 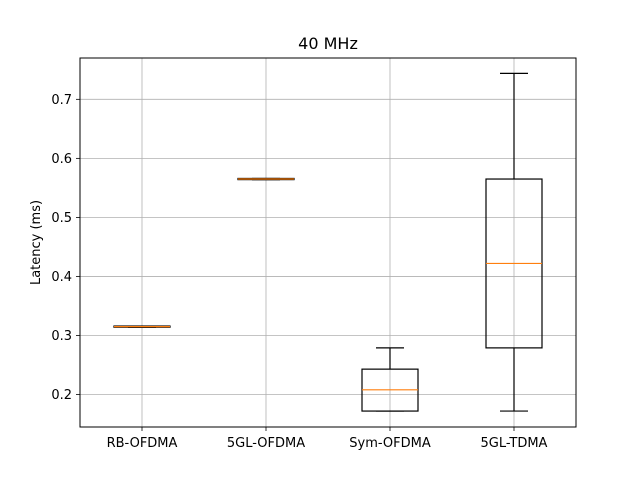 What do you see at coordinates (390, 379) in the screenshot?
I see `box-sym-ofdma` at bounding box center [390, 379].